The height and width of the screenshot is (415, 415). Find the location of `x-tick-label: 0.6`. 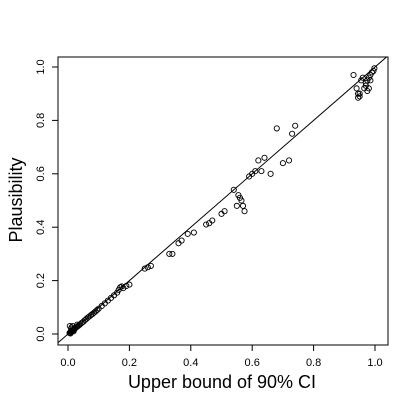

x-tick-label: 0.6 is located at coordinates (252, 363).